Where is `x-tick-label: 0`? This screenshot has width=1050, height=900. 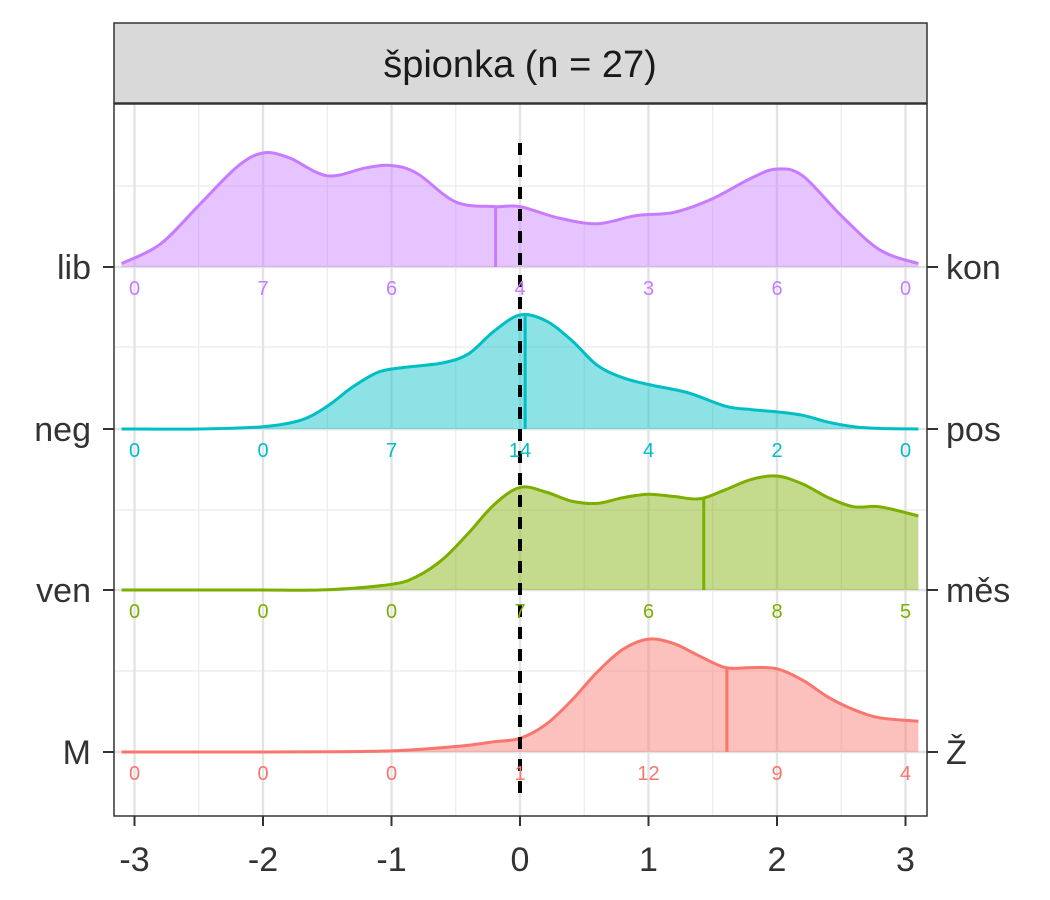
x-tick-label: 0 is located at coordinates (520, 860).